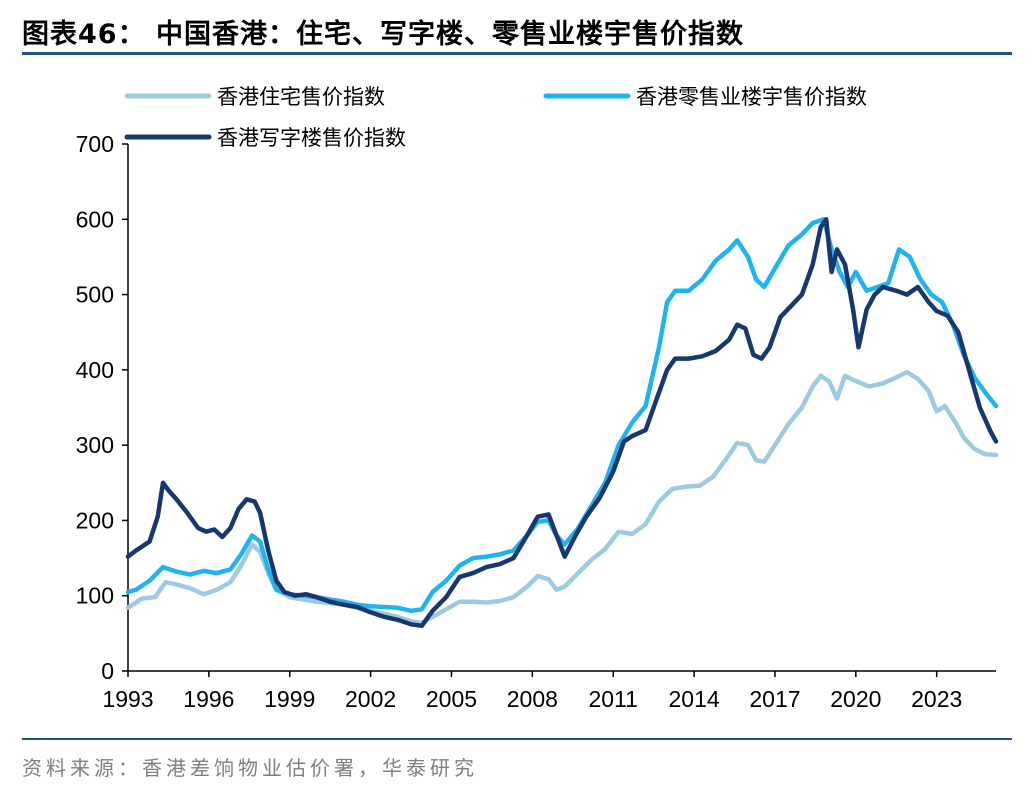 The height and width of the screenshot is (792, 1036). I want to click on x-tick-label: 1993, so click(127, 699).